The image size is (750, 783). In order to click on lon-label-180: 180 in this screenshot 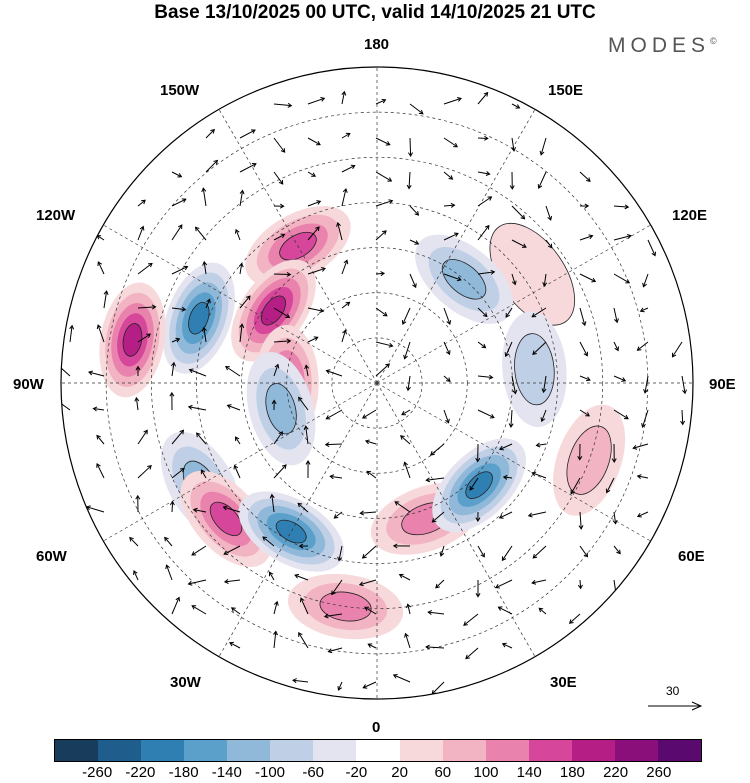, I will do `click(377, 44)`.